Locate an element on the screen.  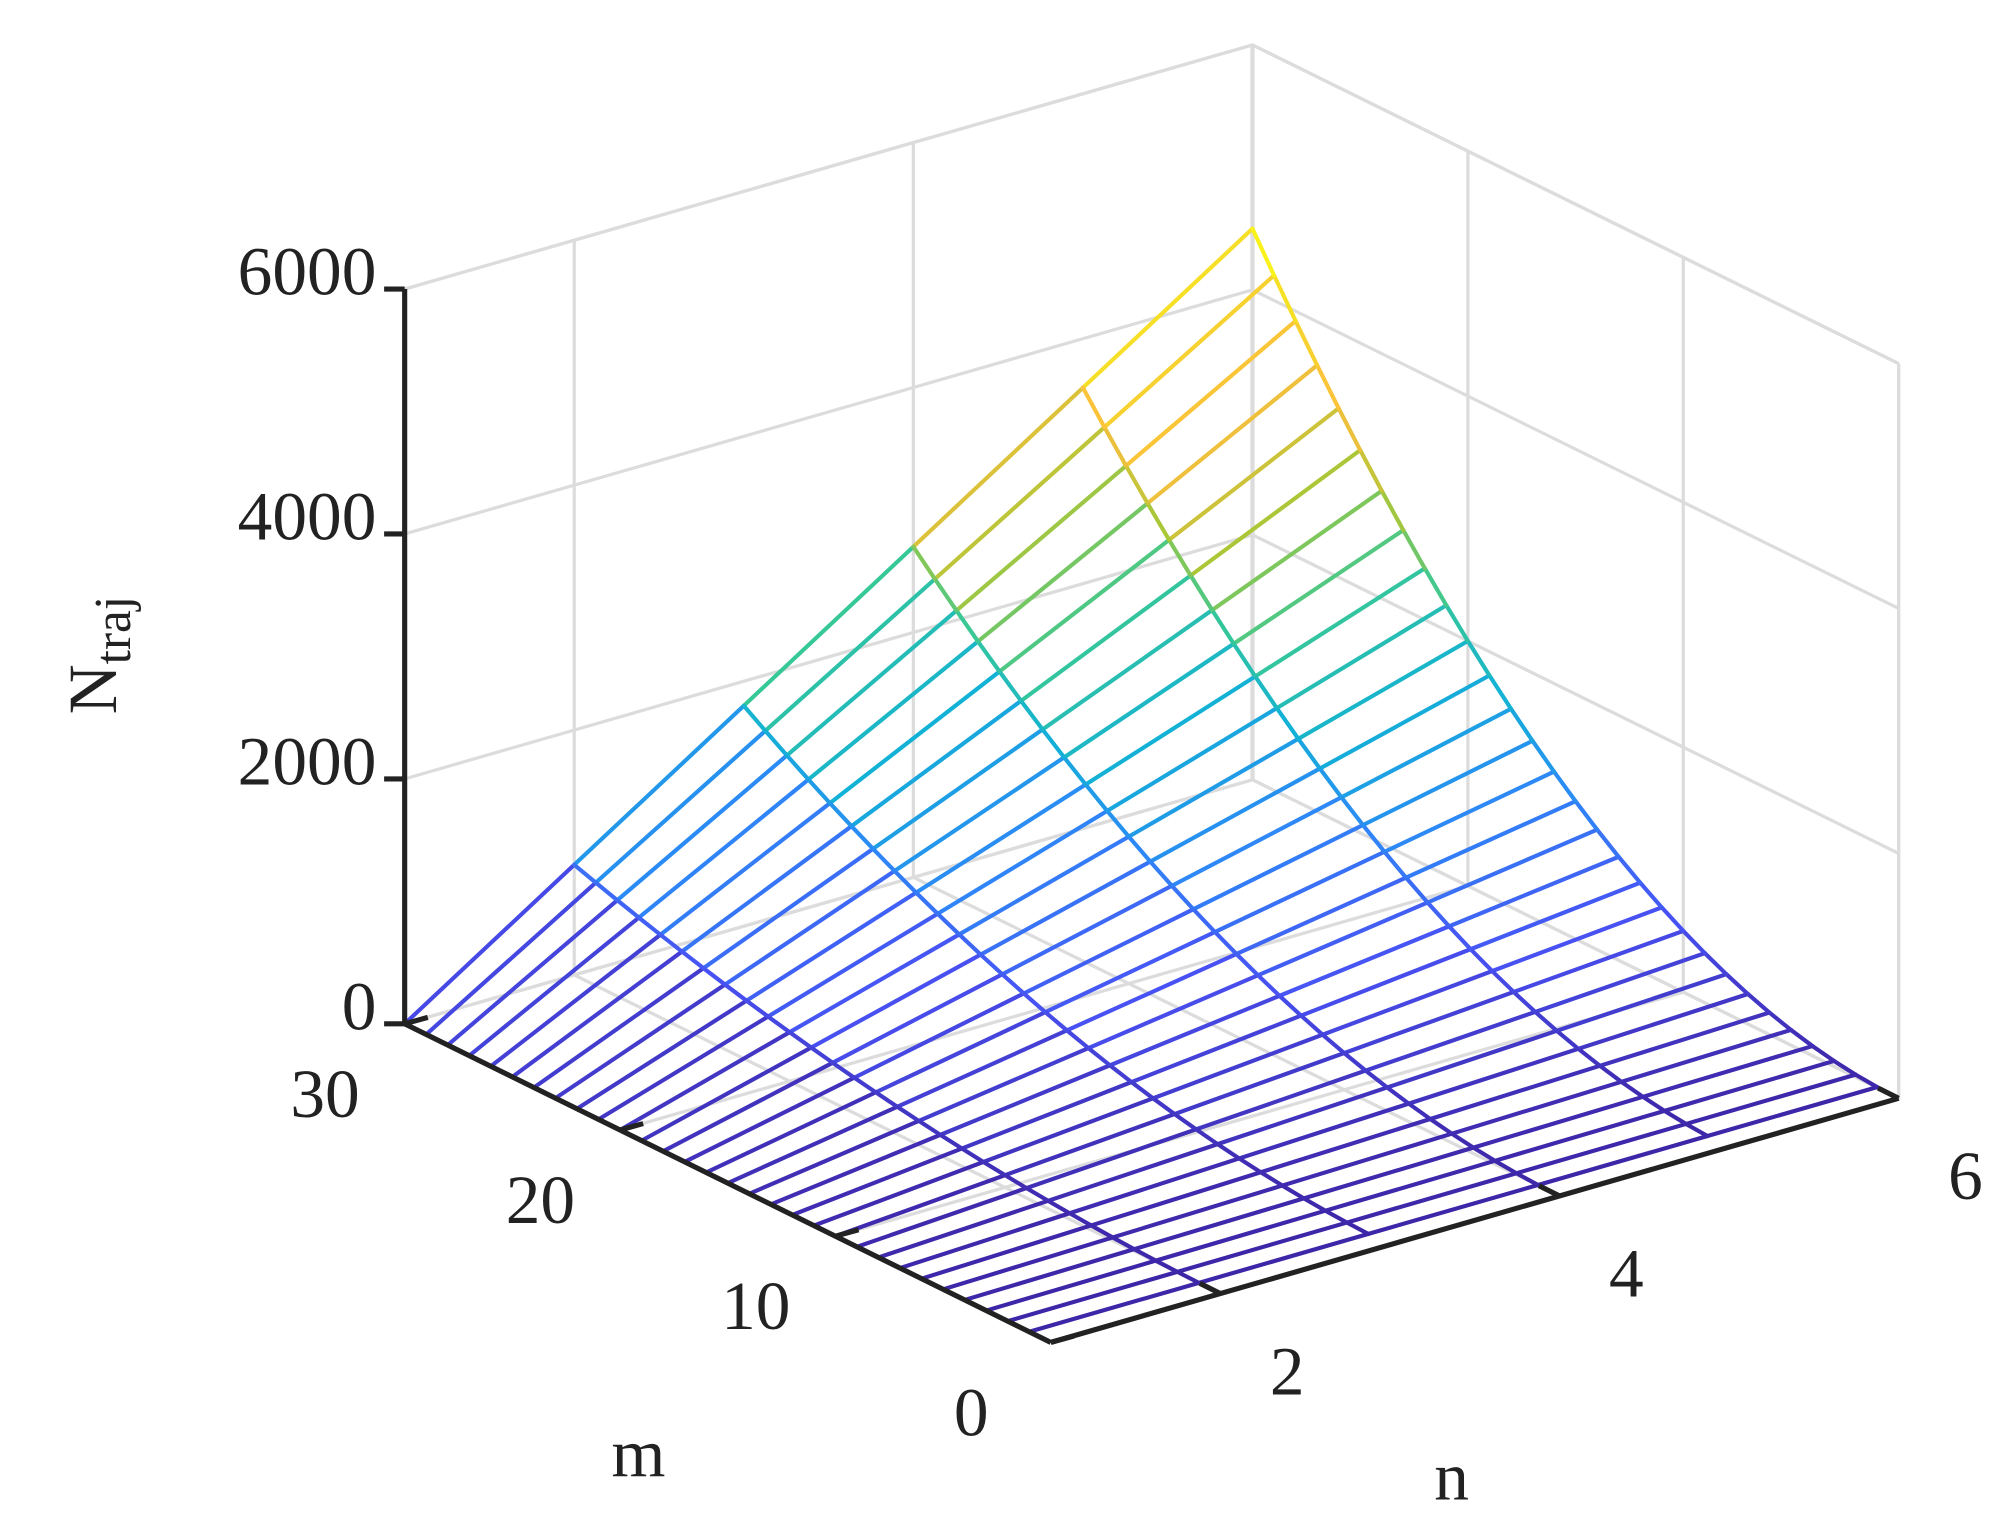
n-axis is located at coordinates (1475, 1220).